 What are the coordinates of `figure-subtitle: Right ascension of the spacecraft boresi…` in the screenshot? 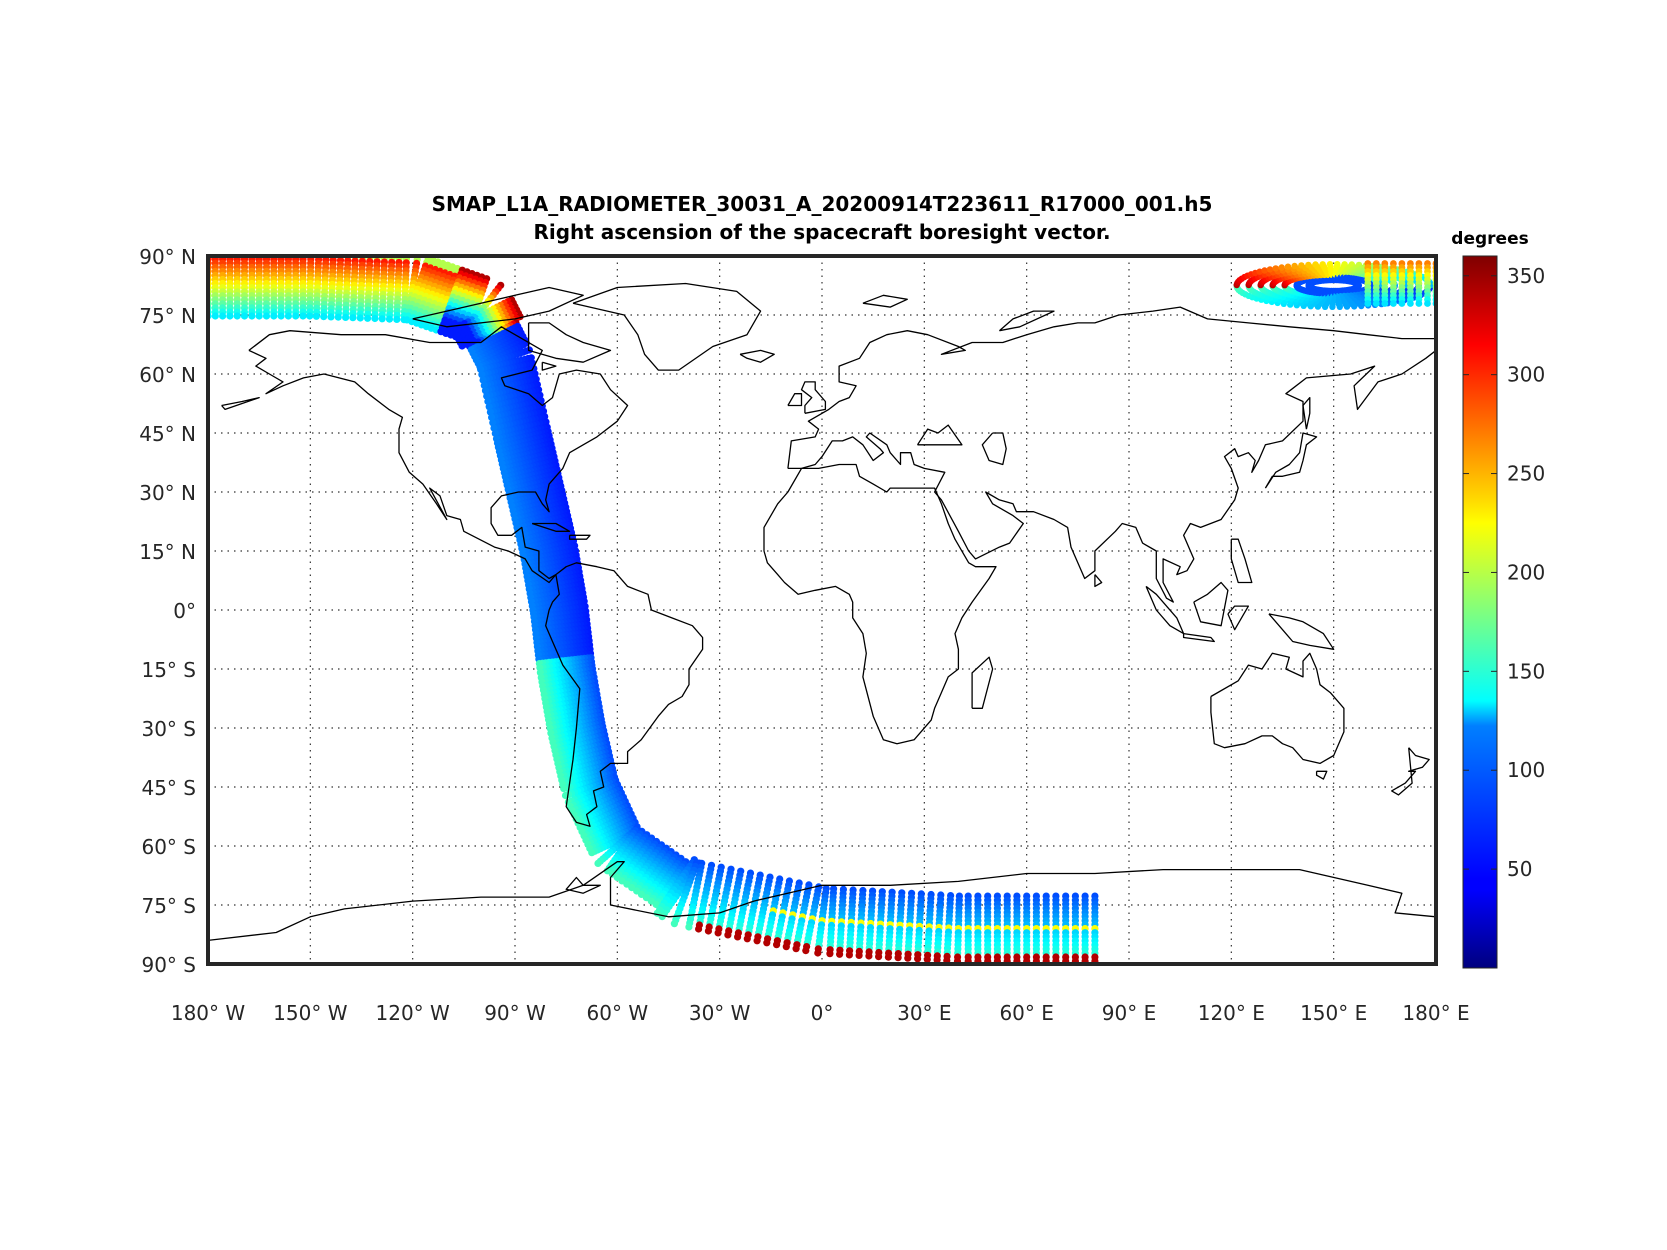 It's located at (821, 232).